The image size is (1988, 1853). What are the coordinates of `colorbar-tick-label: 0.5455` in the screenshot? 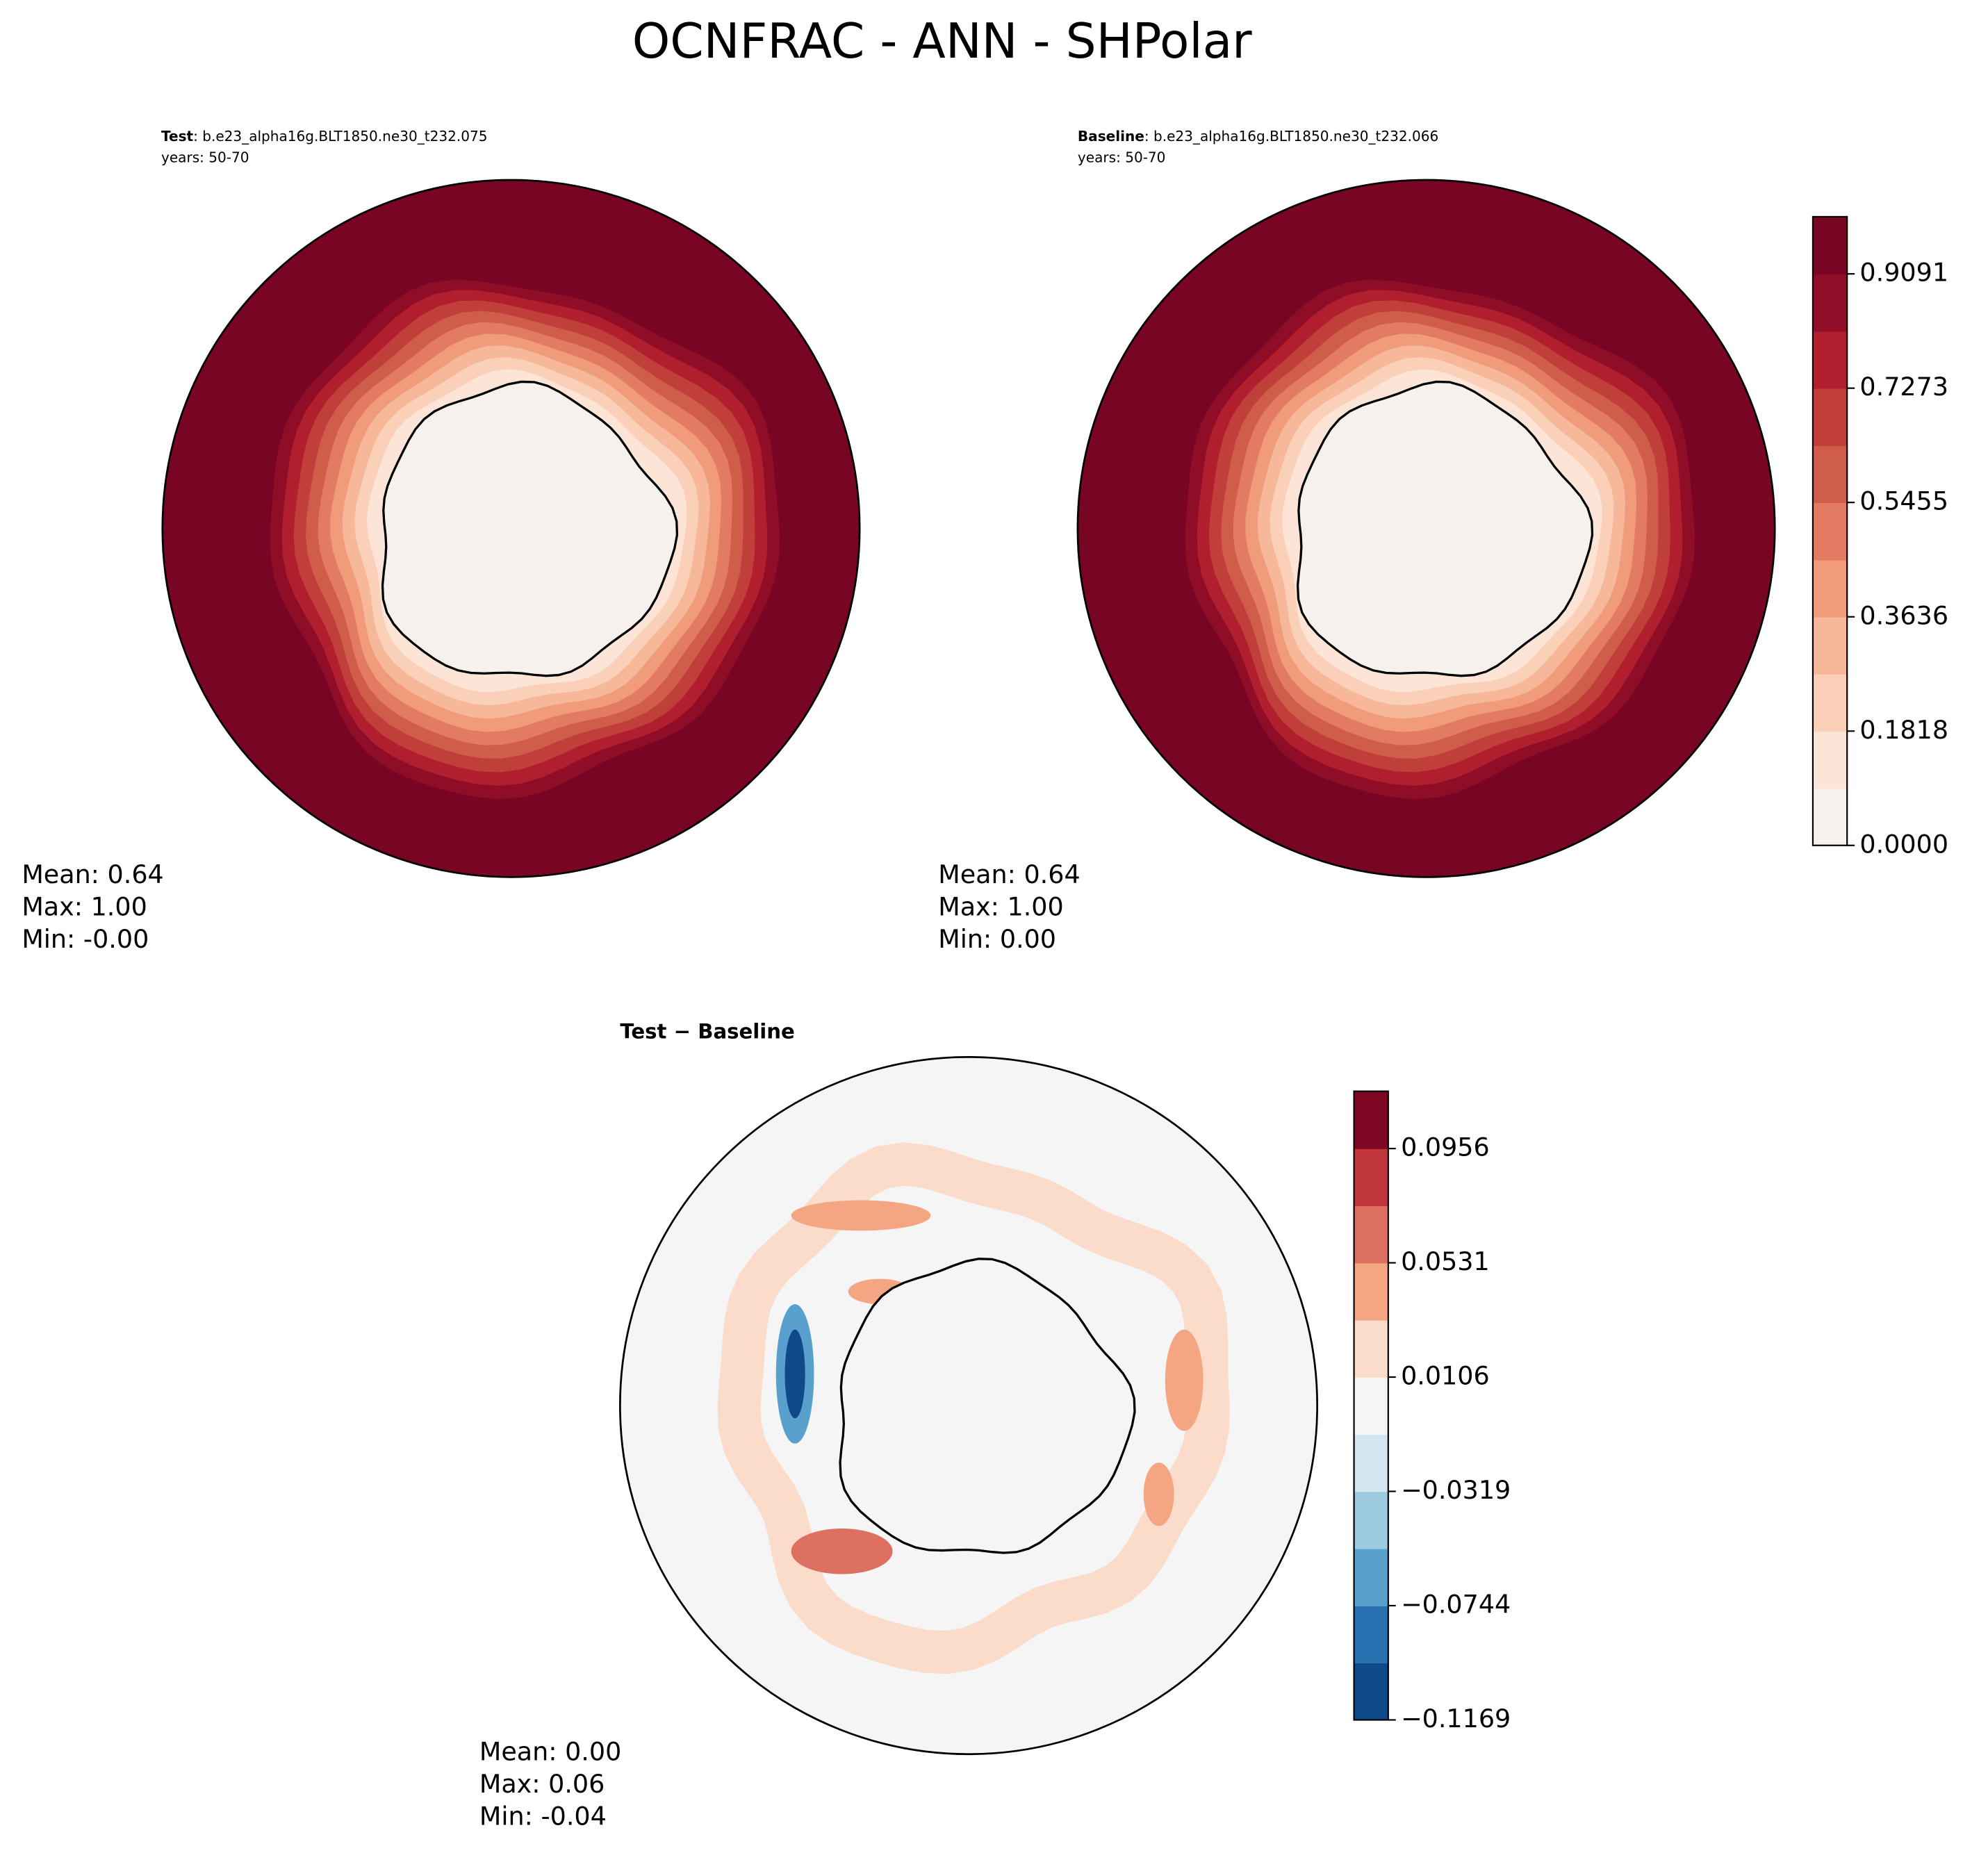 It's located at (1903, 501).